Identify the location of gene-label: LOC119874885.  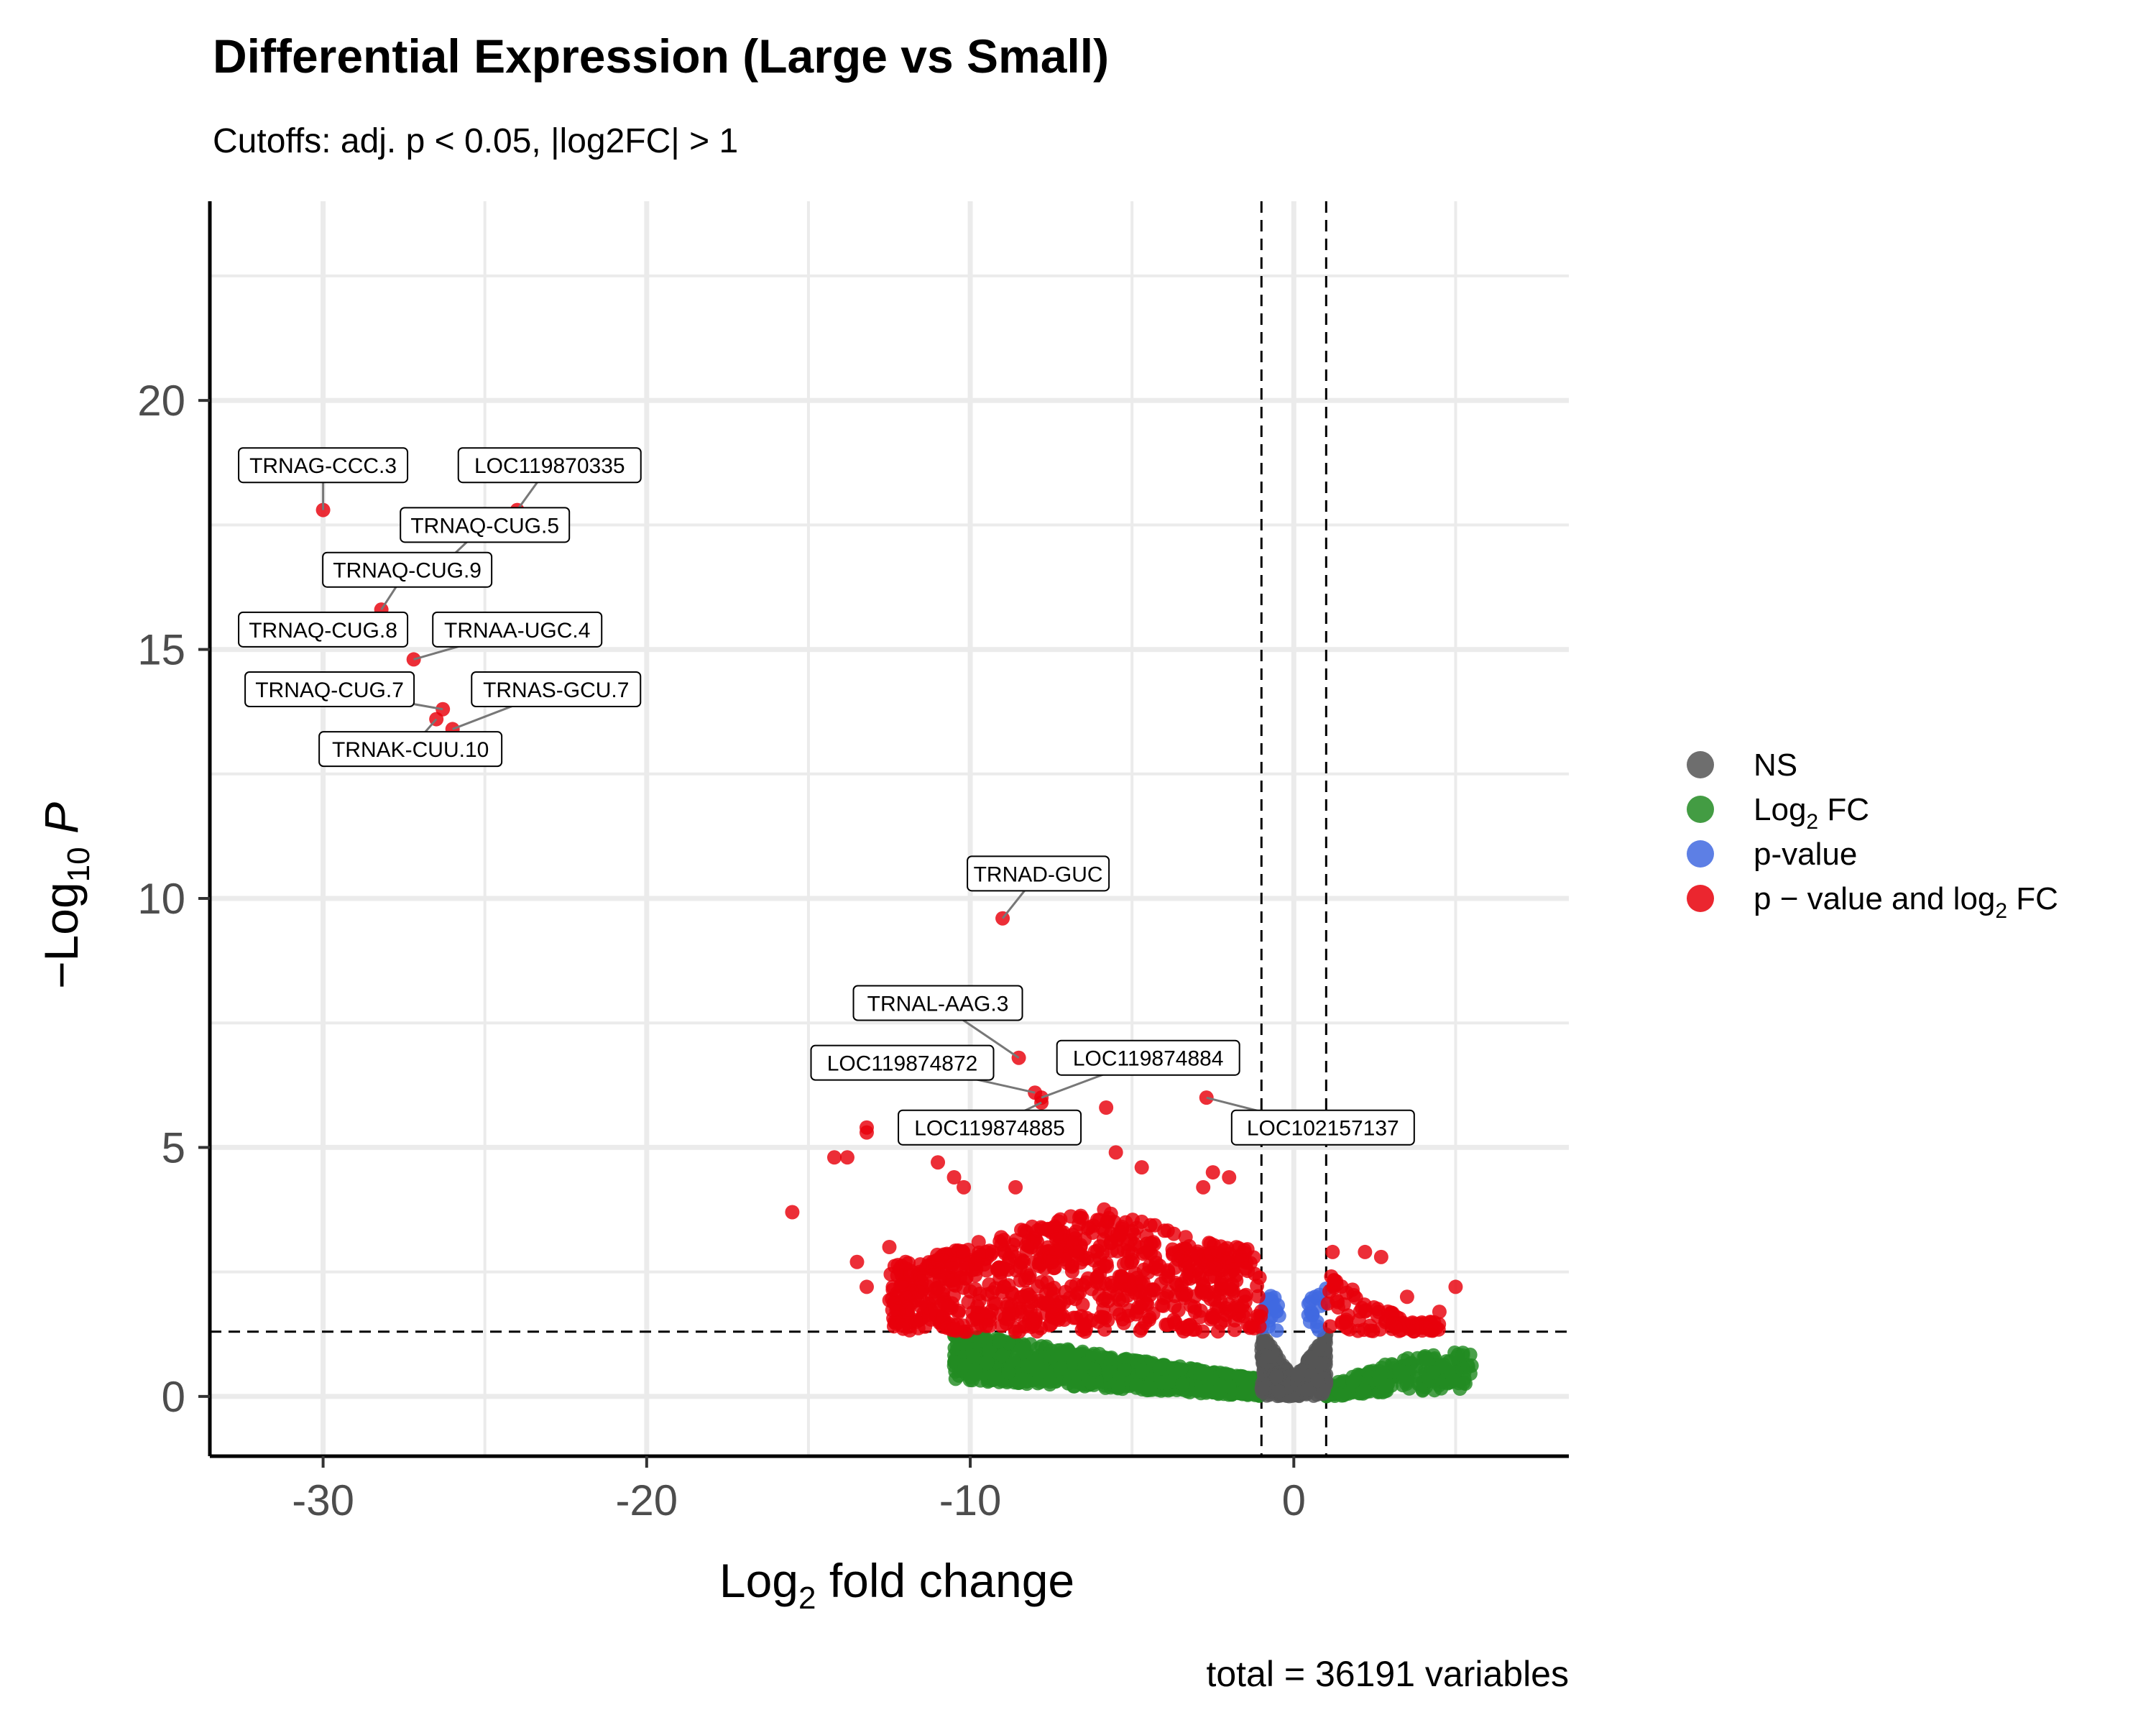
(990, 1127).